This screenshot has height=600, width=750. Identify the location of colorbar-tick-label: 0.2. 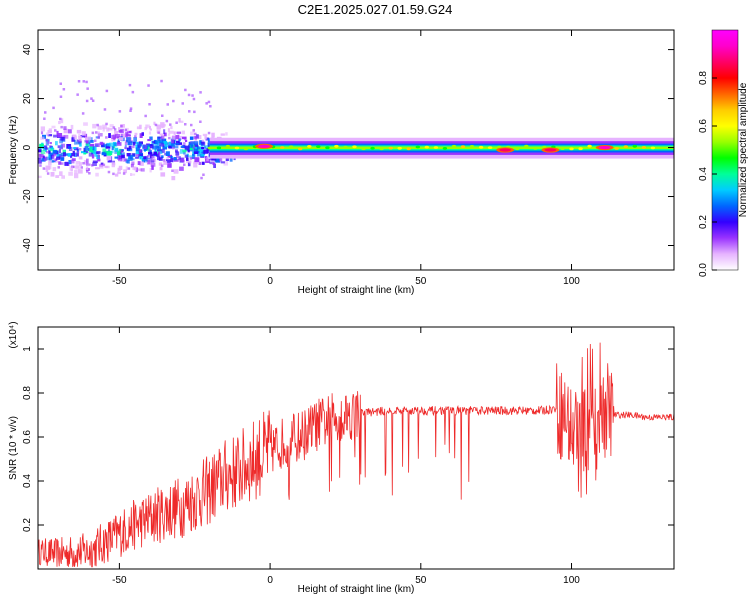
(703, 222).